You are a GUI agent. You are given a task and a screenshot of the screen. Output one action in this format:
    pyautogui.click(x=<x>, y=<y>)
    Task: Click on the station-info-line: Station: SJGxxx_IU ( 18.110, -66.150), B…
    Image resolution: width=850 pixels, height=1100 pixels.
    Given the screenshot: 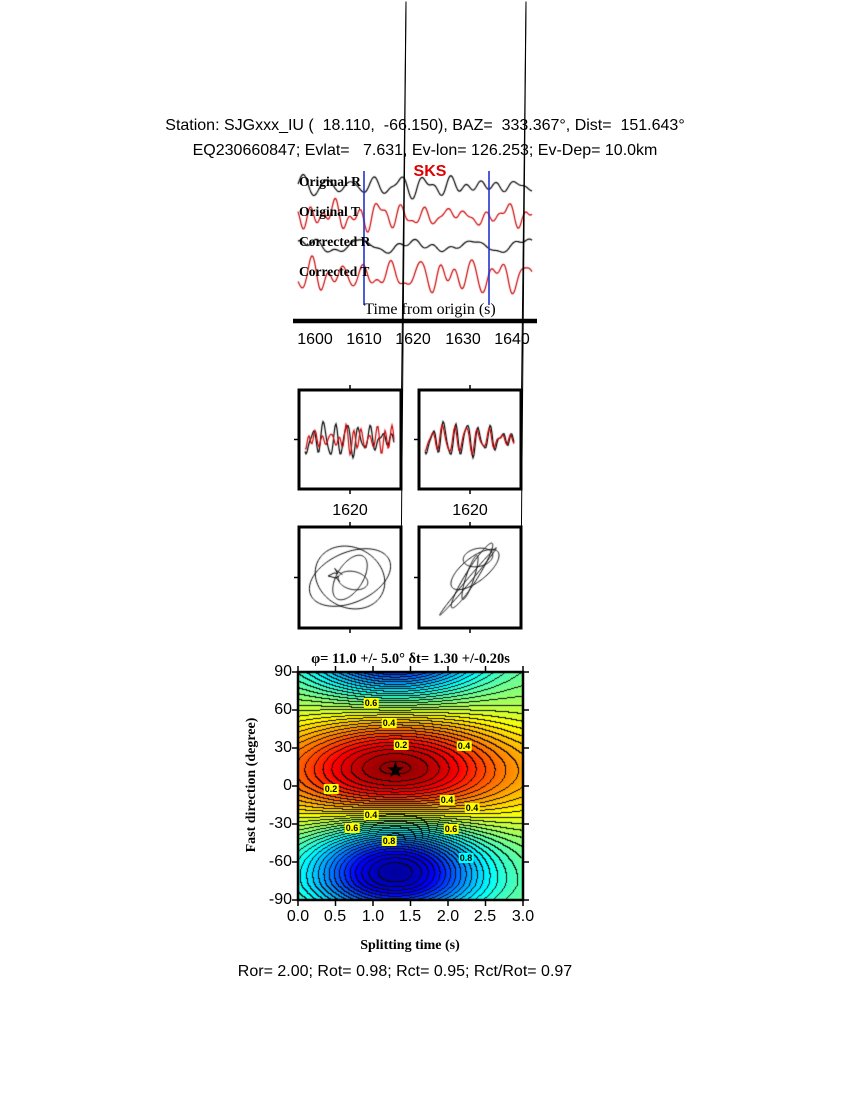 What is the action you would take?
    pyautogui.click(x=425, y=125)
    